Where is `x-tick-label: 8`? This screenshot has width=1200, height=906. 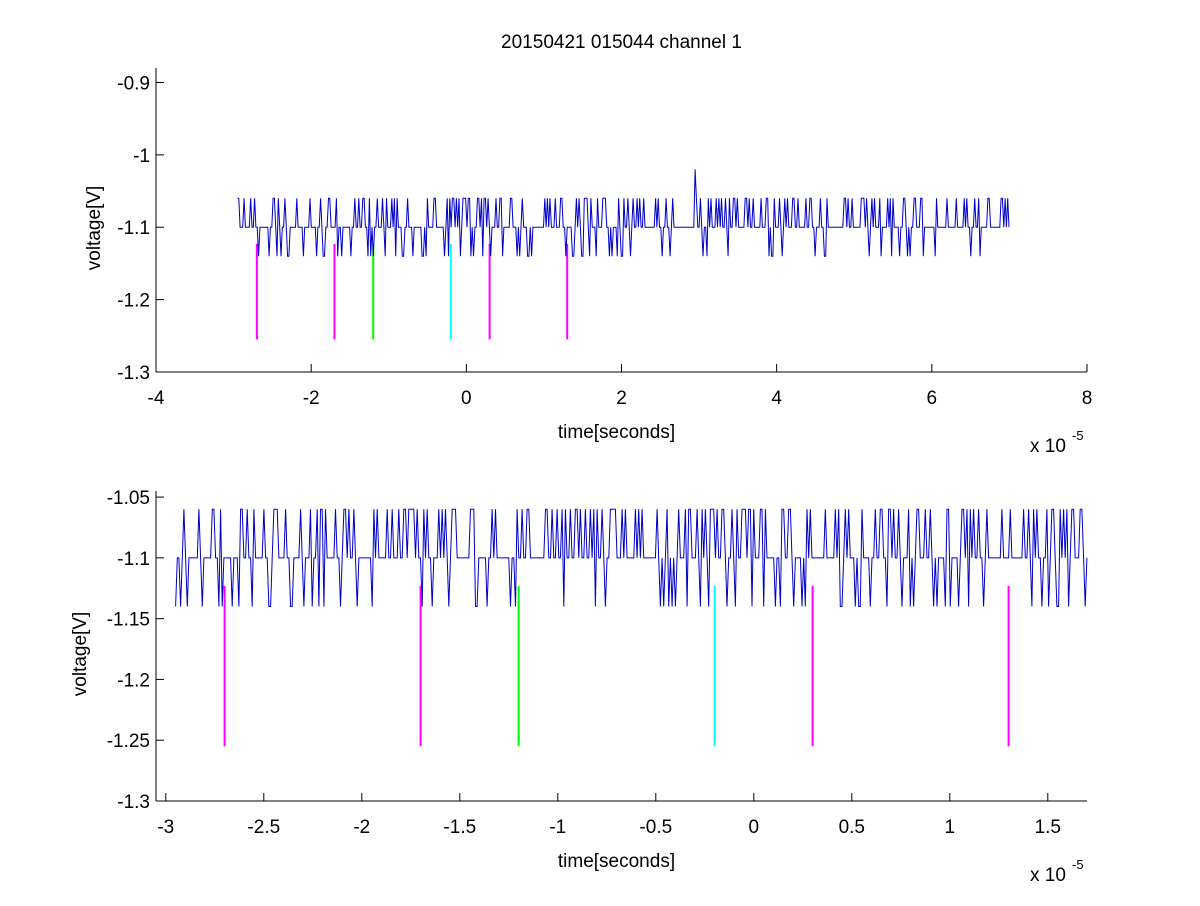
x-tick-label: 8 is located at coordinates (1087, 398).